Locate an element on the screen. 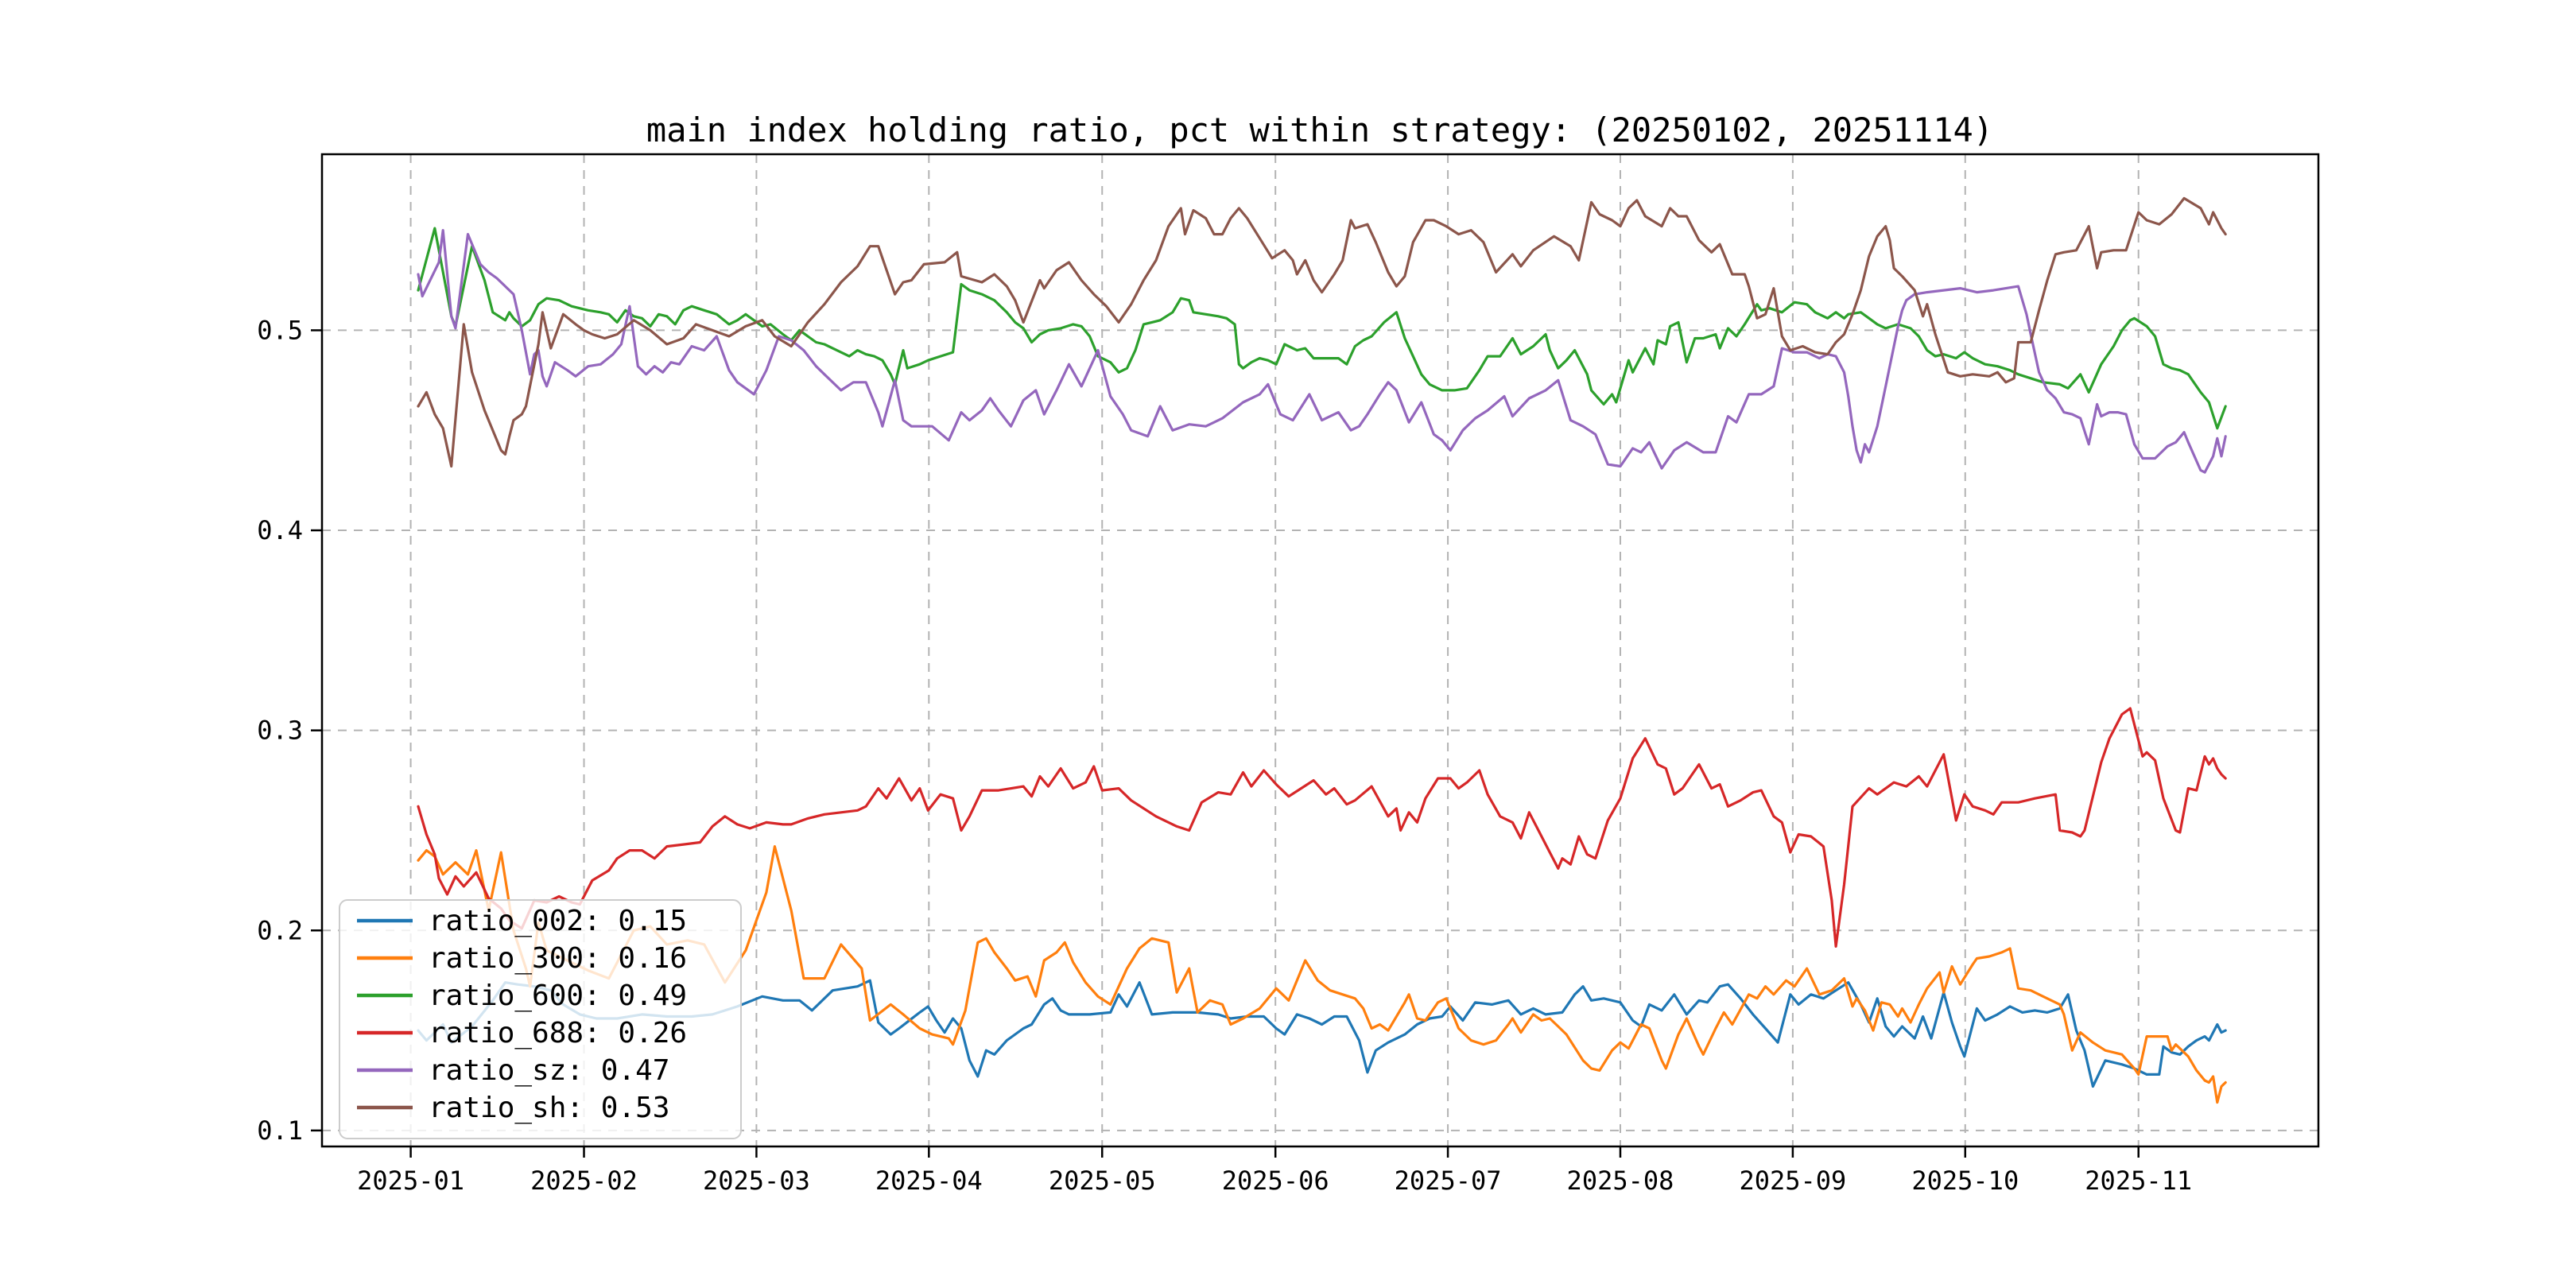 The width and height of the screenshot is (2576, 1288). y-tick-label: 0.3 is located at coordinates (280, 731).